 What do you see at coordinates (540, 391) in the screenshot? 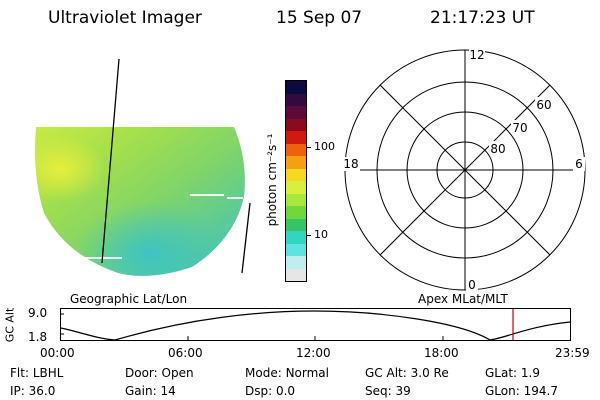
I see `info-glon-value: 194.7` at bounding box center [540, 391].